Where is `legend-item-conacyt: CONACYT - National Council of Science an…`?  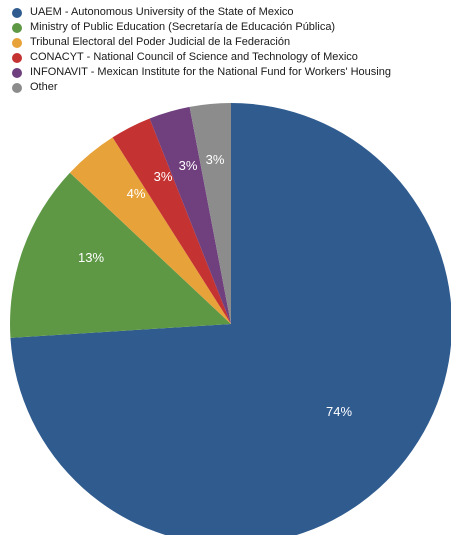 legend-item-conacyt: CONACYT - National Council of Science an… is located at coordinates (201, 57).